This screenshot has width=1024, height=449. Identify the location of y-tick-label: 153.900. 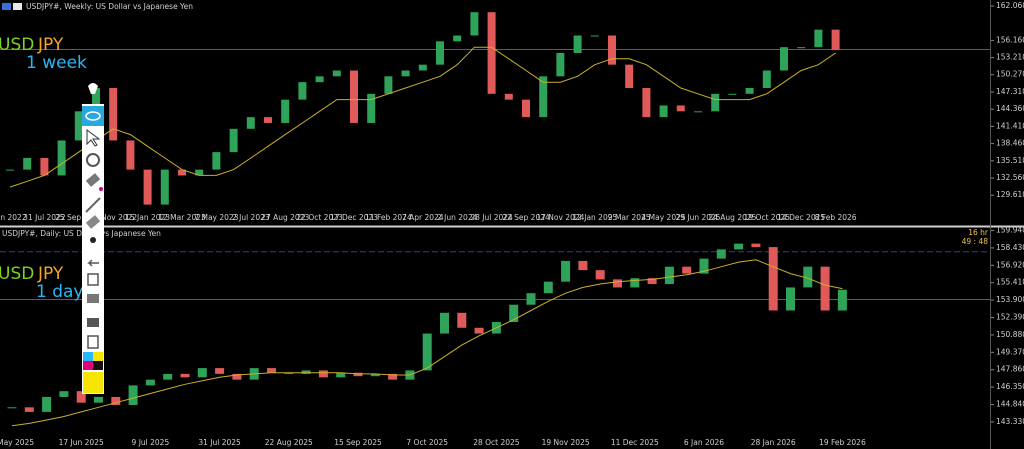
(1010, 299).